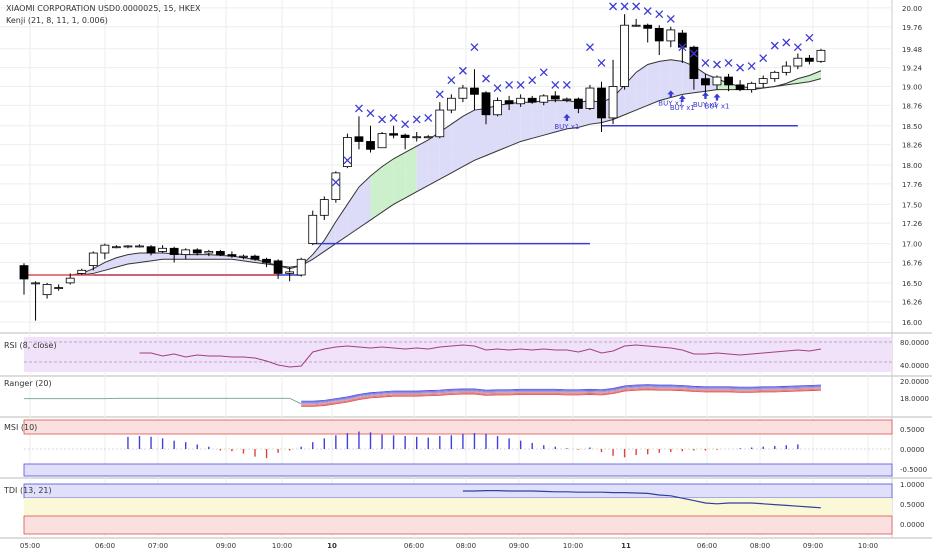  What do you see at coordinates (913, 470) in the screenshot?
I see `msi-tick-m05: -0.5000` at bounding box center [913, 470].